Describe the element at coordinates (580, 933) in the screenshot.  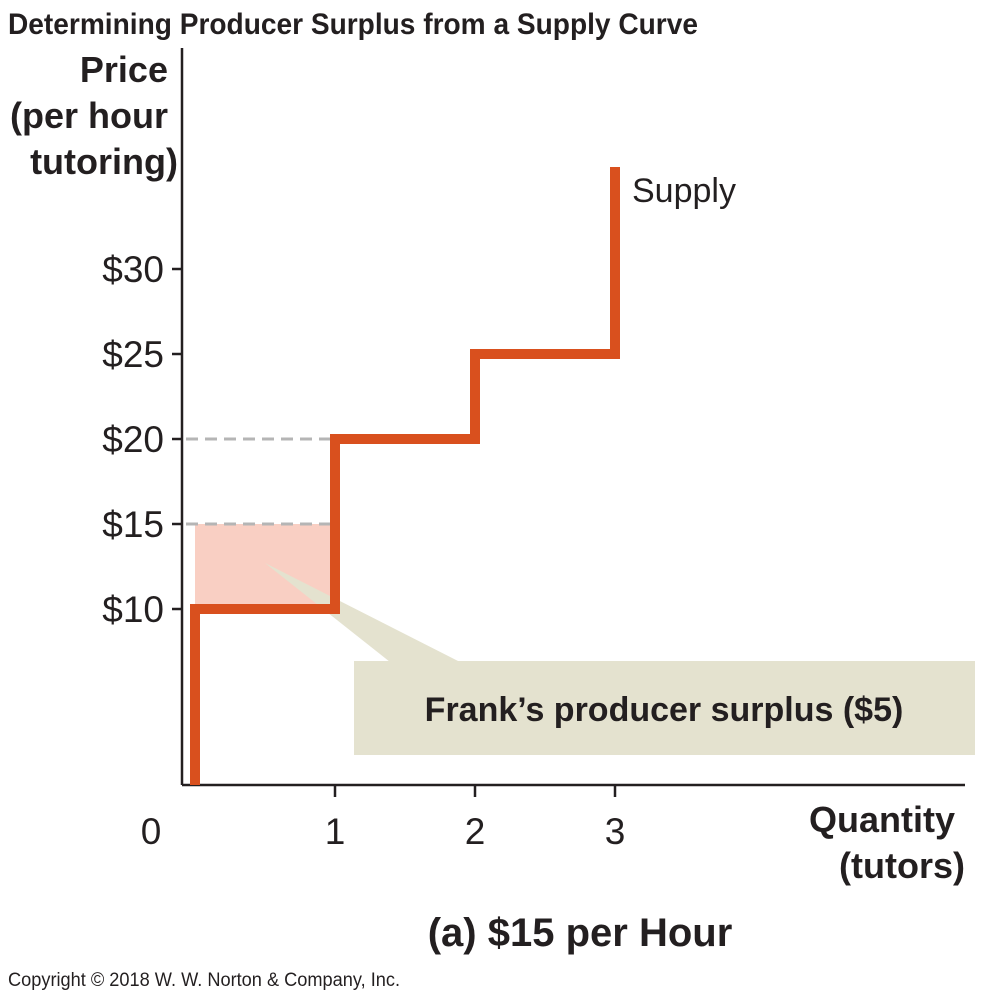
I see `panel-subtitle: (a) $15 per Hour` at that location.